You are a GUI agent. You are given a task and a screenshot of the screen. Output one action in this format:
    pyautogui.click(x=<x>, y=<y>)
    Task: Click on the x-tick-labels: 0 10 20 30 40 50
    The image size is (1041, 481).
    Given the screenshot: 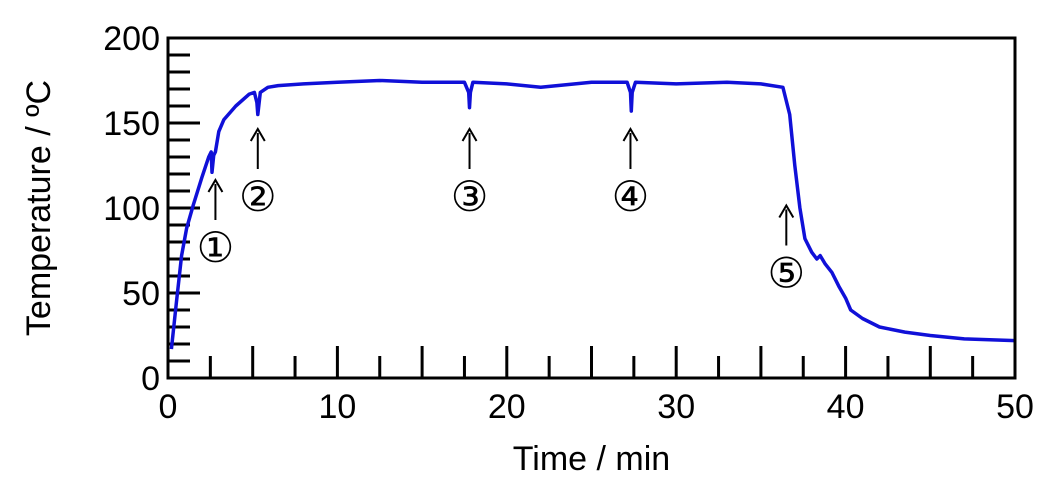 What is the action you would take?
    pyautogui.click(x=596, y=407)
    